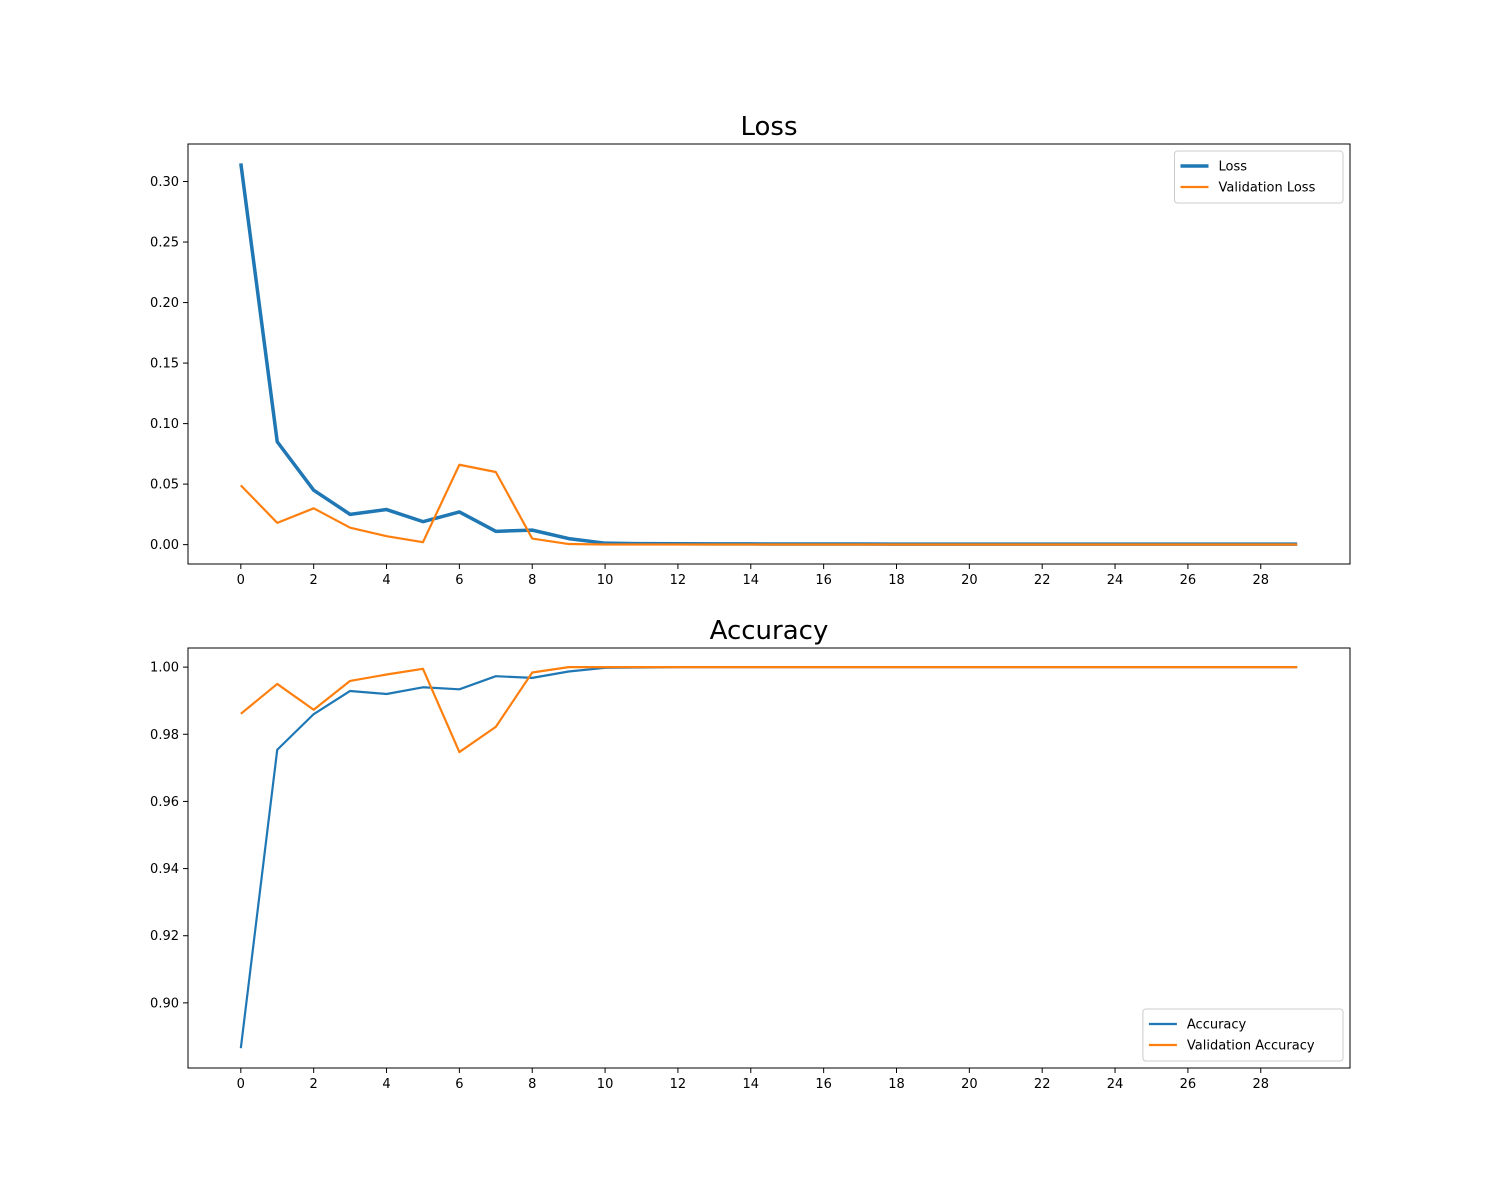 Image resolution: width=1500 pixels, height=1200 pixels. I want to click on accuracy-x-tick-label-0: 0, so click(241, 1084).